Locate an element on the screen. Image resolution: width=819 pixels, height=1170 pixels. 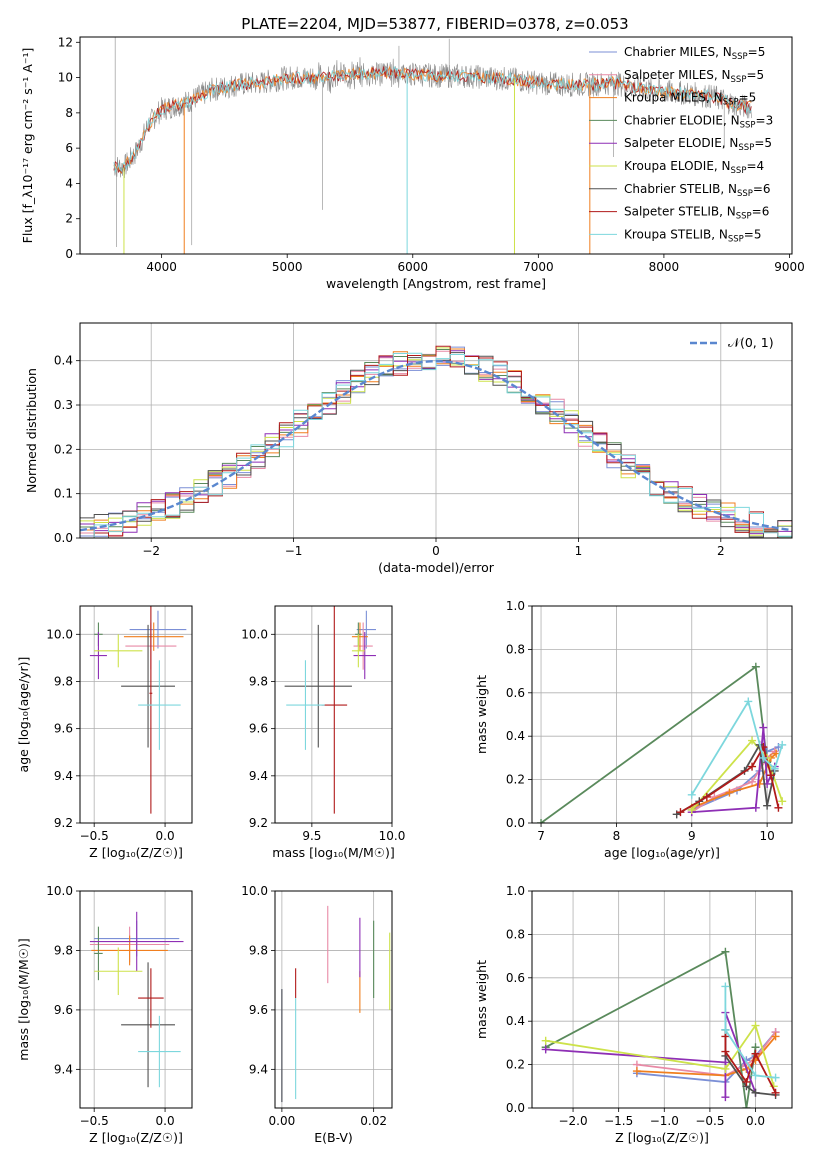
y-axis-label: mass [log₁₀(M/M☉)] is located at coordinates (23, 999).